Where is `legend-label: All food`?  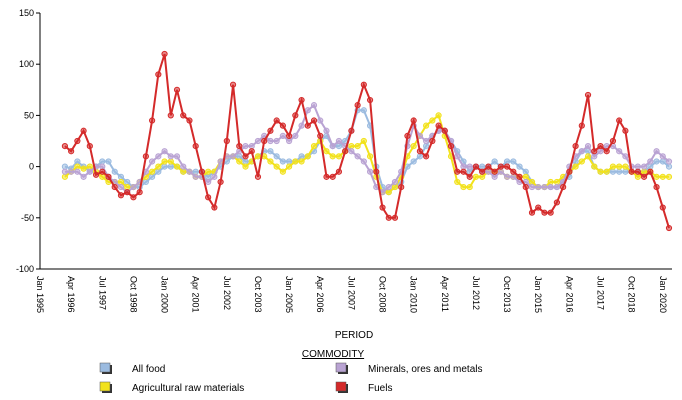
legend-label: All food is located at coordinates (148, 369).